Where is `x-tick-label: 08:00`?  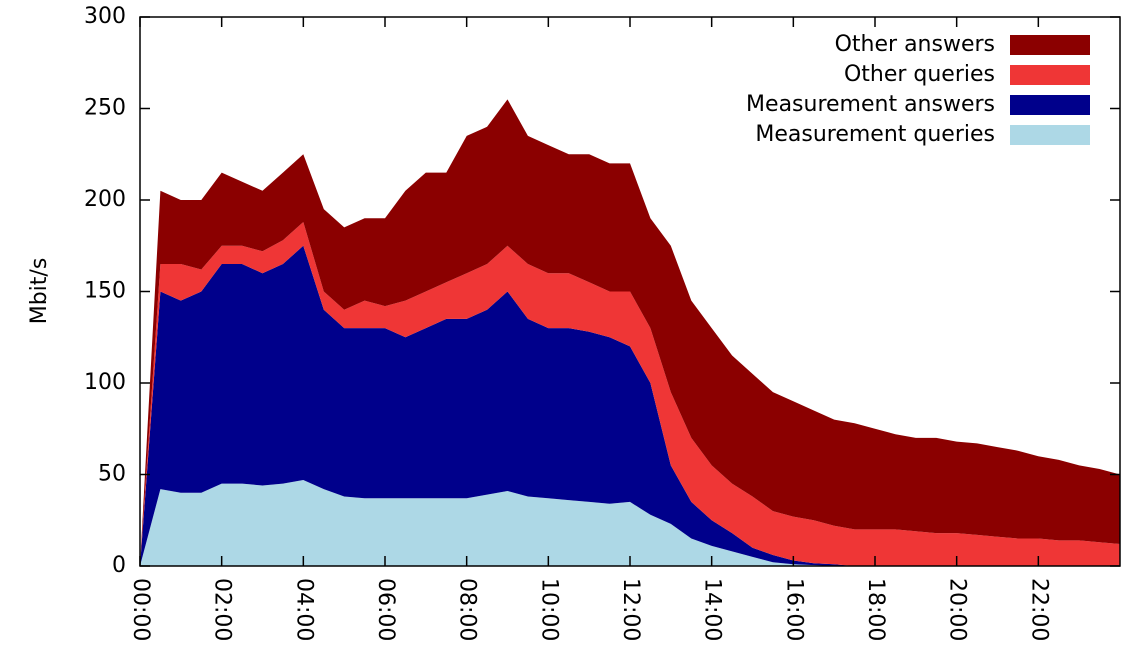
x-tick-label: 08:00 is located at coordinates (467, 609).